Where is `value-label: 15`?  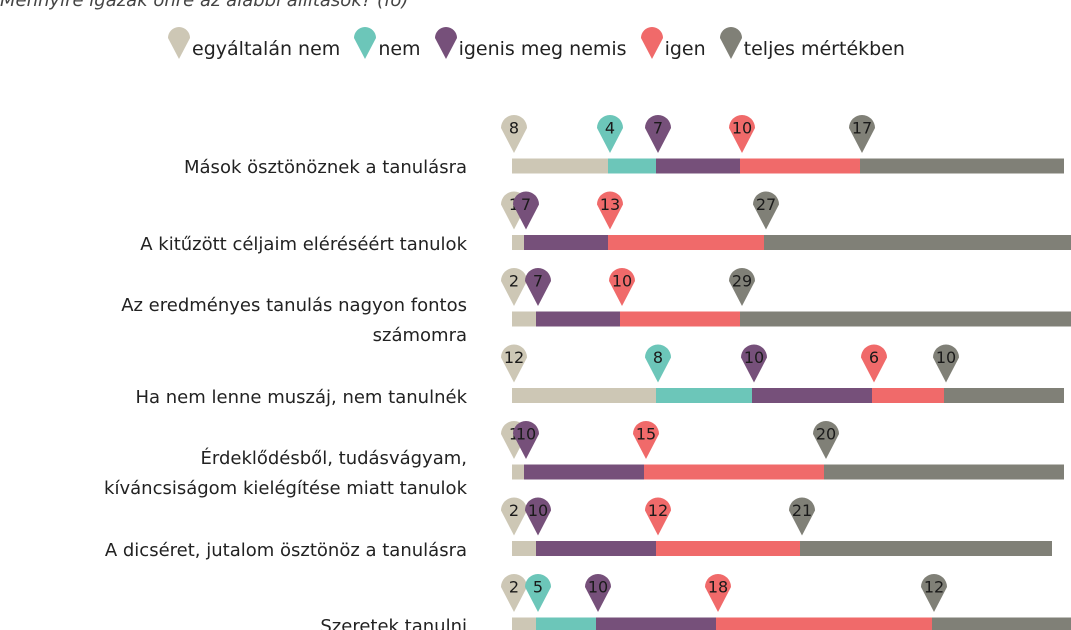 value-label: 15 is located at coordinates (646, 434).